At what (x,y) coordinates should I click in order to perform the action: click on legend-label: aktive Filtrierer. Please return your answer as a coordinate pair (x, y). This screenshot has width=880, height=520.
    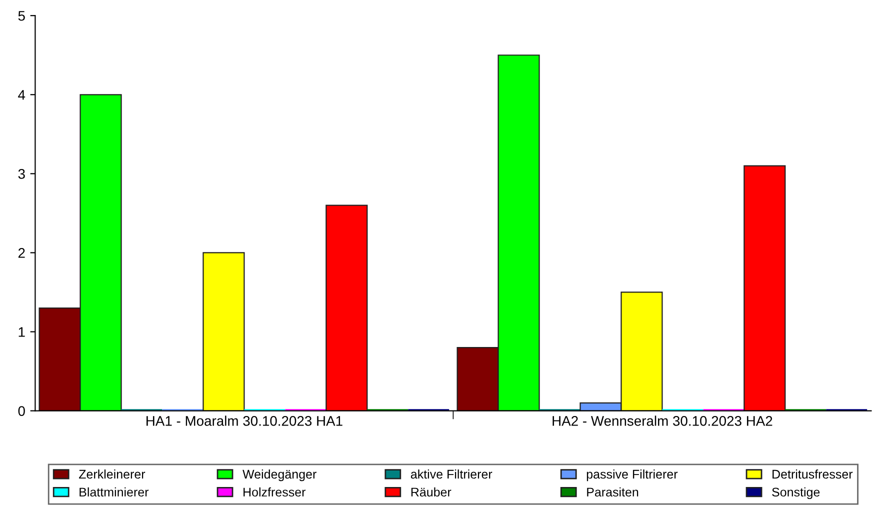
    Looking at the image, I should click on (451, 474).